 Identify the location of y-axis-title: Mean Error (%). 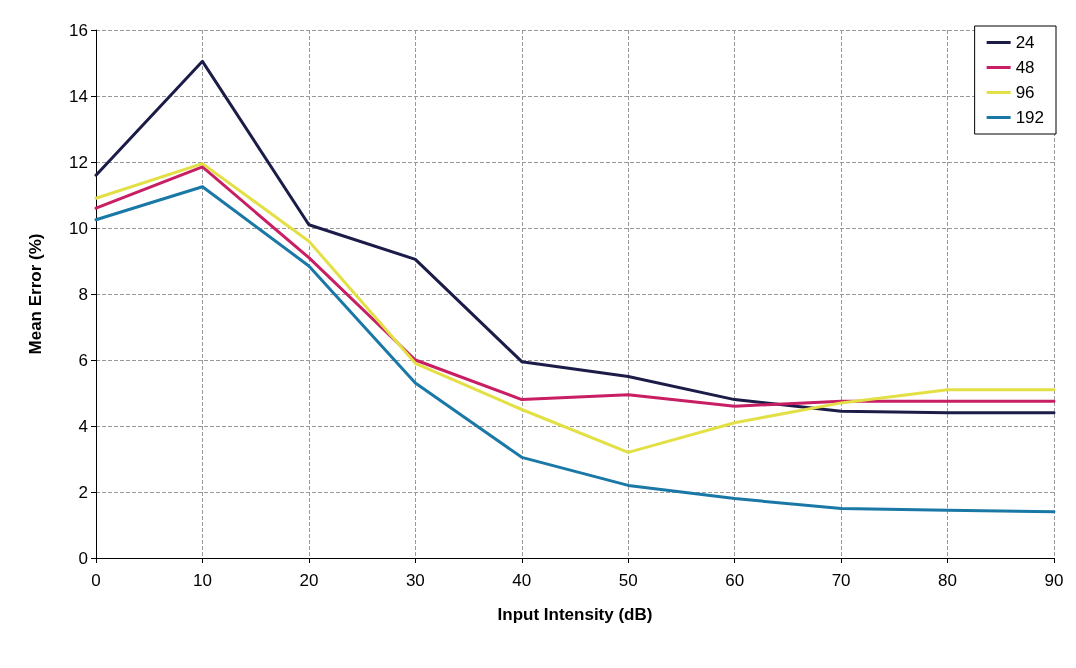
(35, 294).